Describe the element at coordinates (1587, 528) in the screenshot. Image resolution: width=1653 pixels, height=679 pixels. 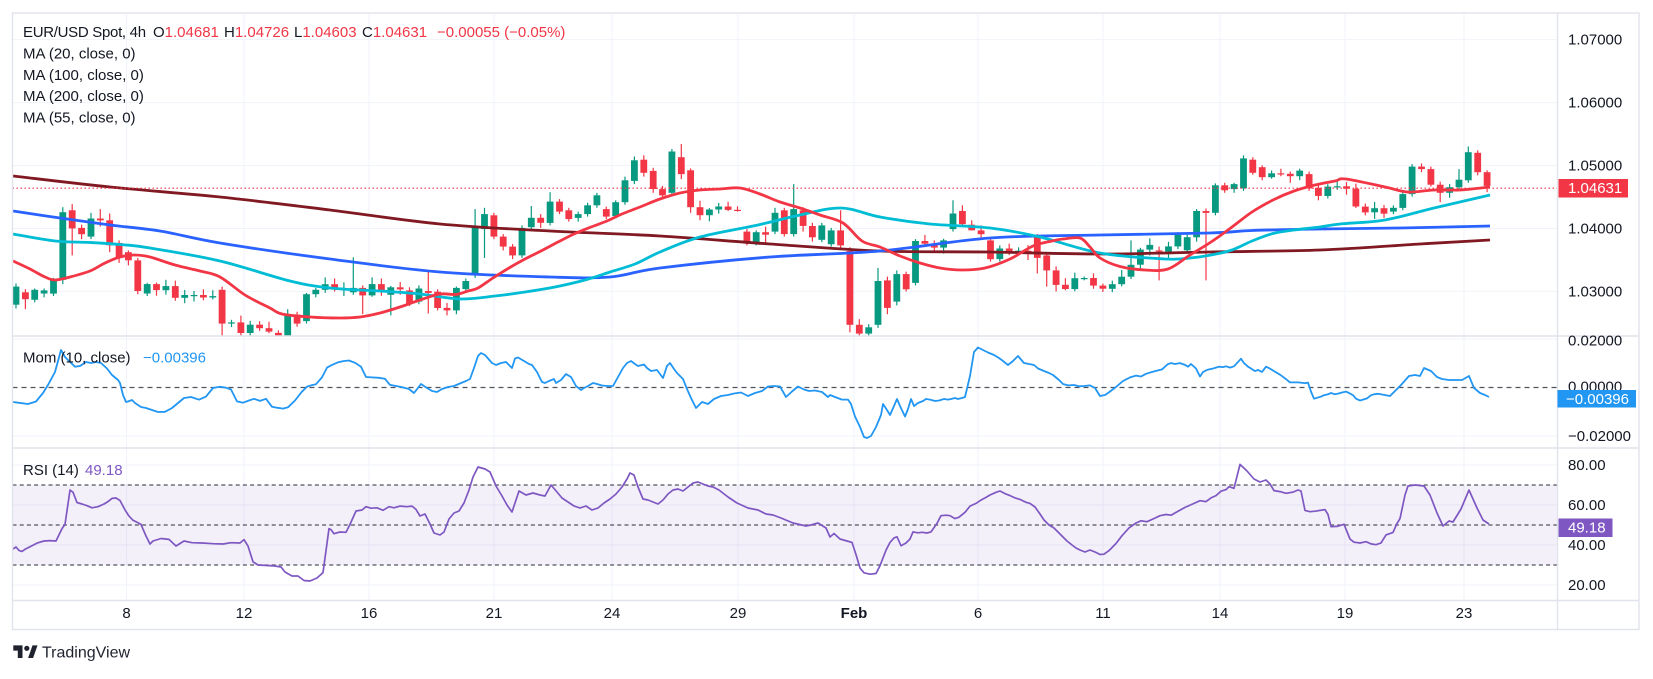
I see `svg-text: 49.18` at that location.